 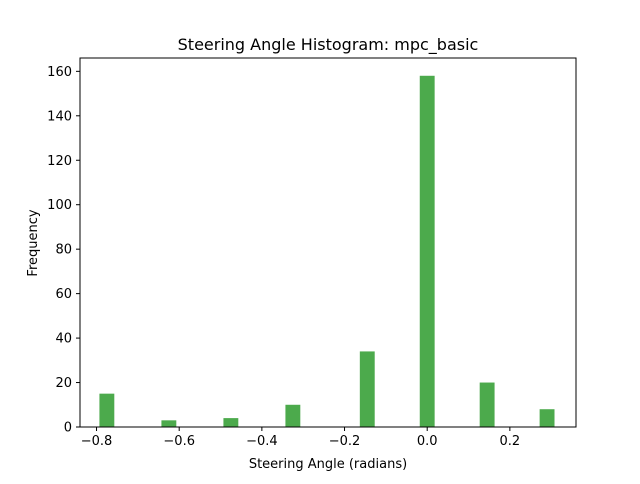 What do you see at coordinates (59, 161) in the screenshot?
I see `y-tick-label: 120` at bounding box center [59, 161].